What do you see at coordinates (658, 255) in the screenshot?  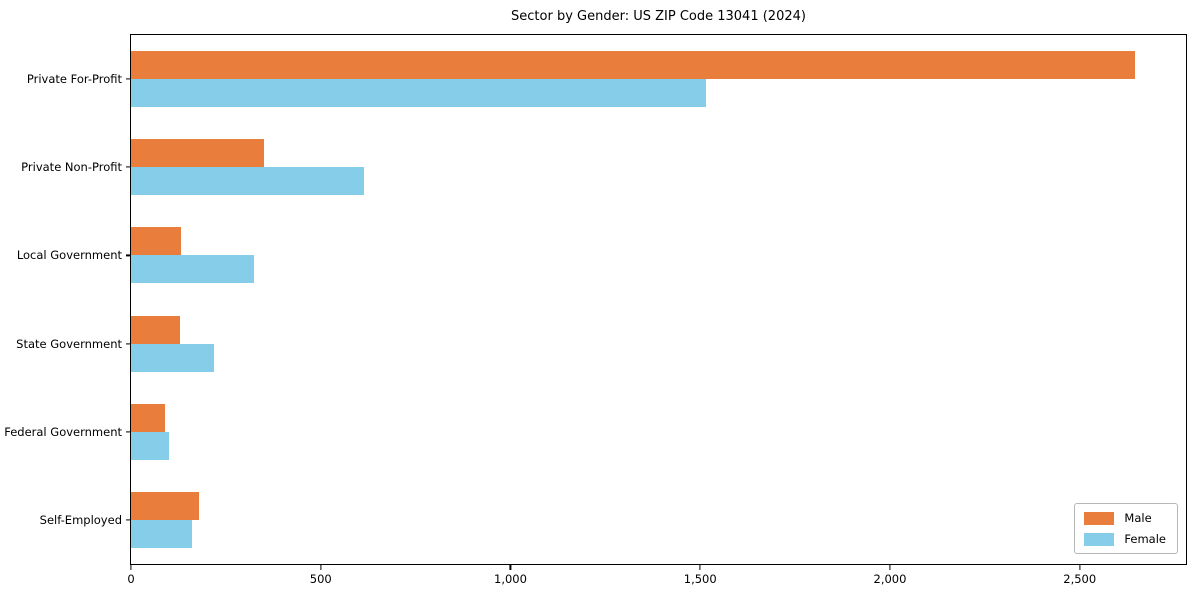 I see `bar-group-local-government` at bounding box center [658, 255].